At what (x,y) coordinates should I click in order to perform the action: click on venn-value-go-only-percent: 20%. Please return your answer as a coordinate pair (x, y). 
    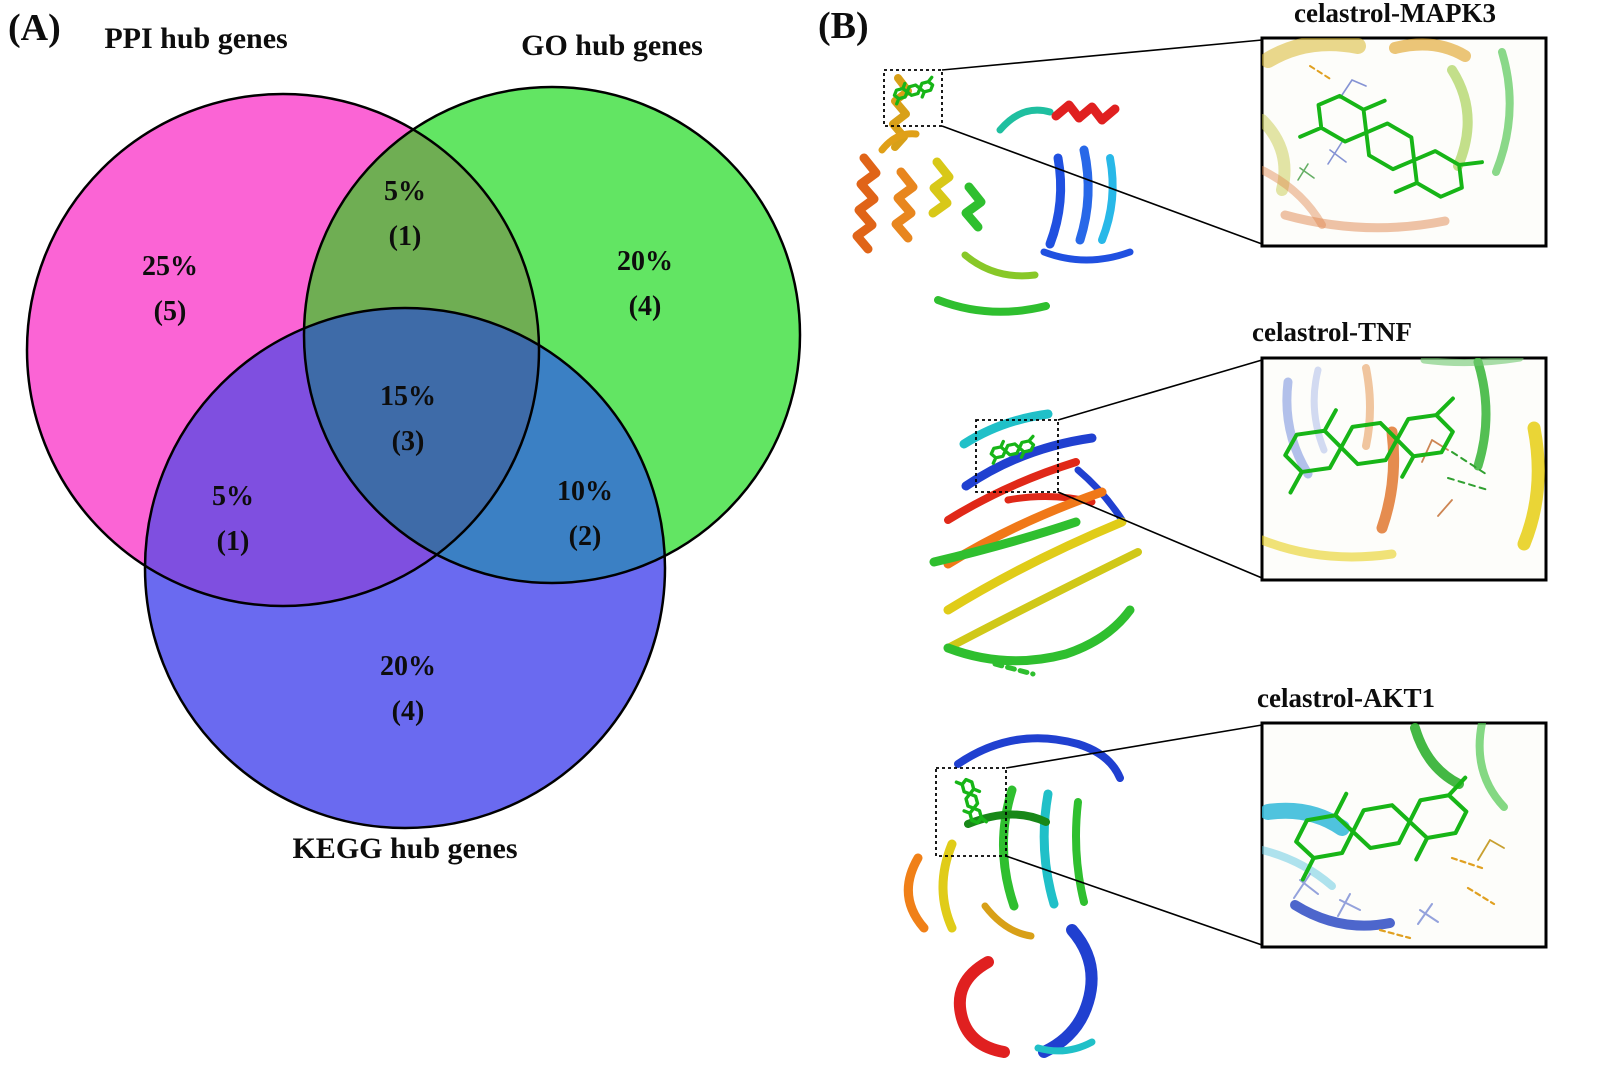
    Looking at the image, I should click on (645, 261).